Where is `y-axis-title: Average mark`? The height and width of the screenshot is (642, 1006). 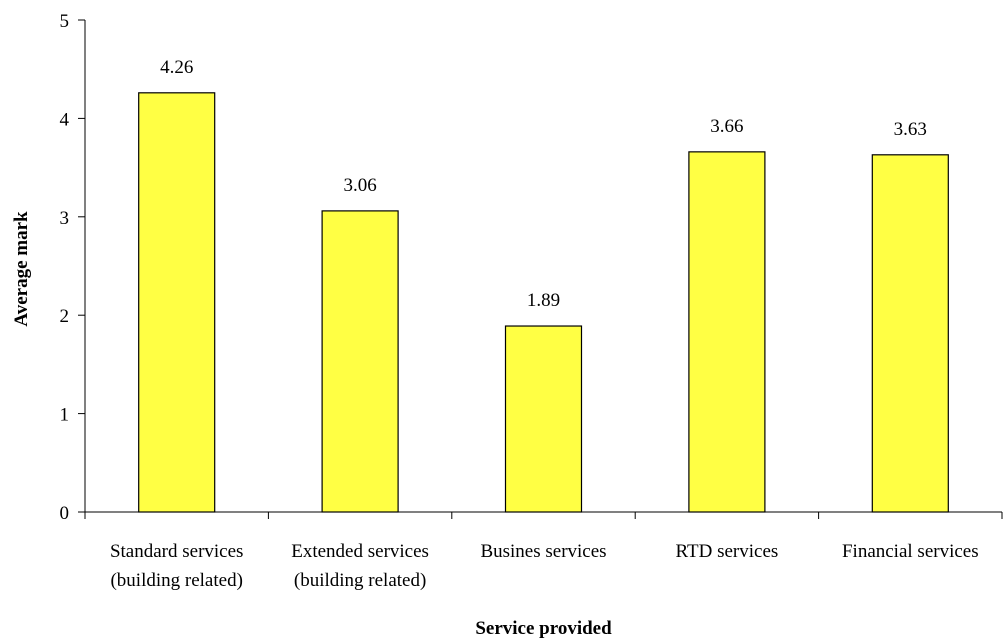
y-axis-title: Average mark is located at coordinates (21, 269).